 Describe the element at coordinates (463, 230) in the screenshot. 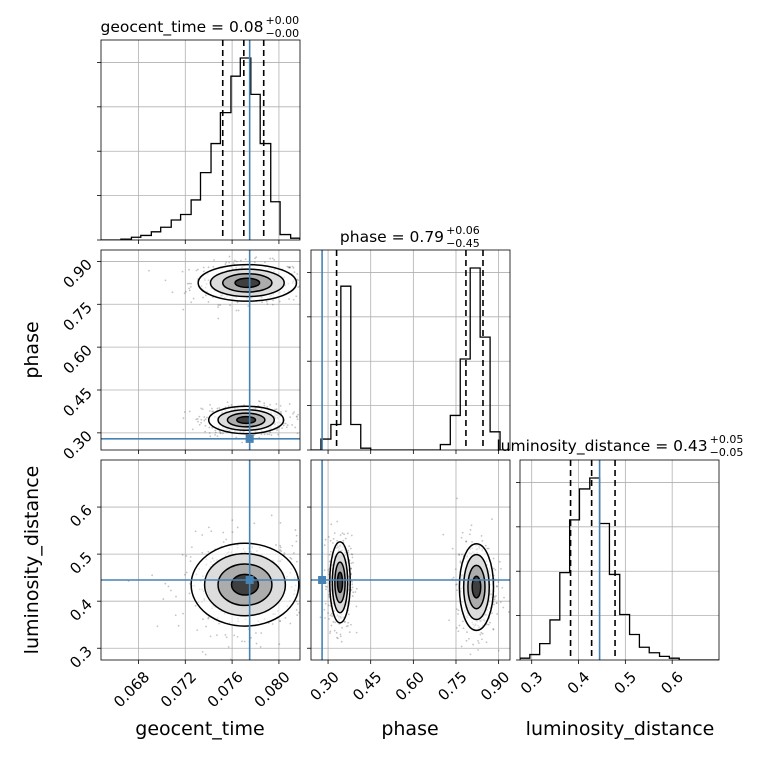

I see `title-upper-error: +0.06` at that location.